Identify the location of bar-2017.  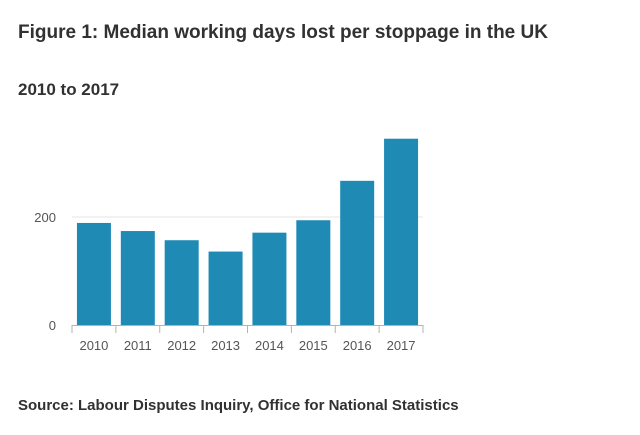
(401, 231).